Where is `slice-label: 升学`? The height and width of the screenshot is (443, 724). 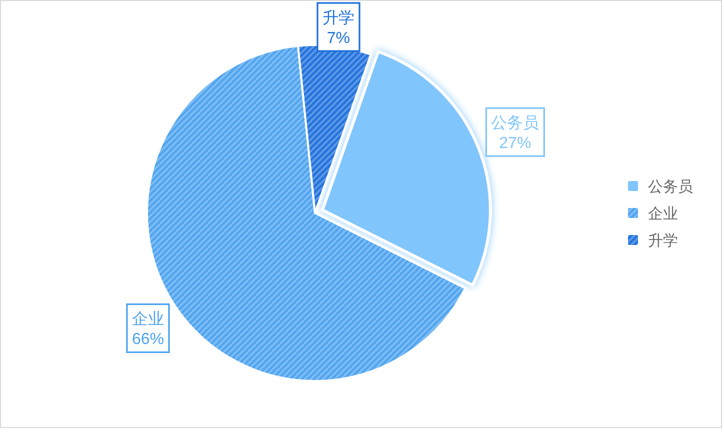 slice-label: 升学 is located at coordinates (338, 18).